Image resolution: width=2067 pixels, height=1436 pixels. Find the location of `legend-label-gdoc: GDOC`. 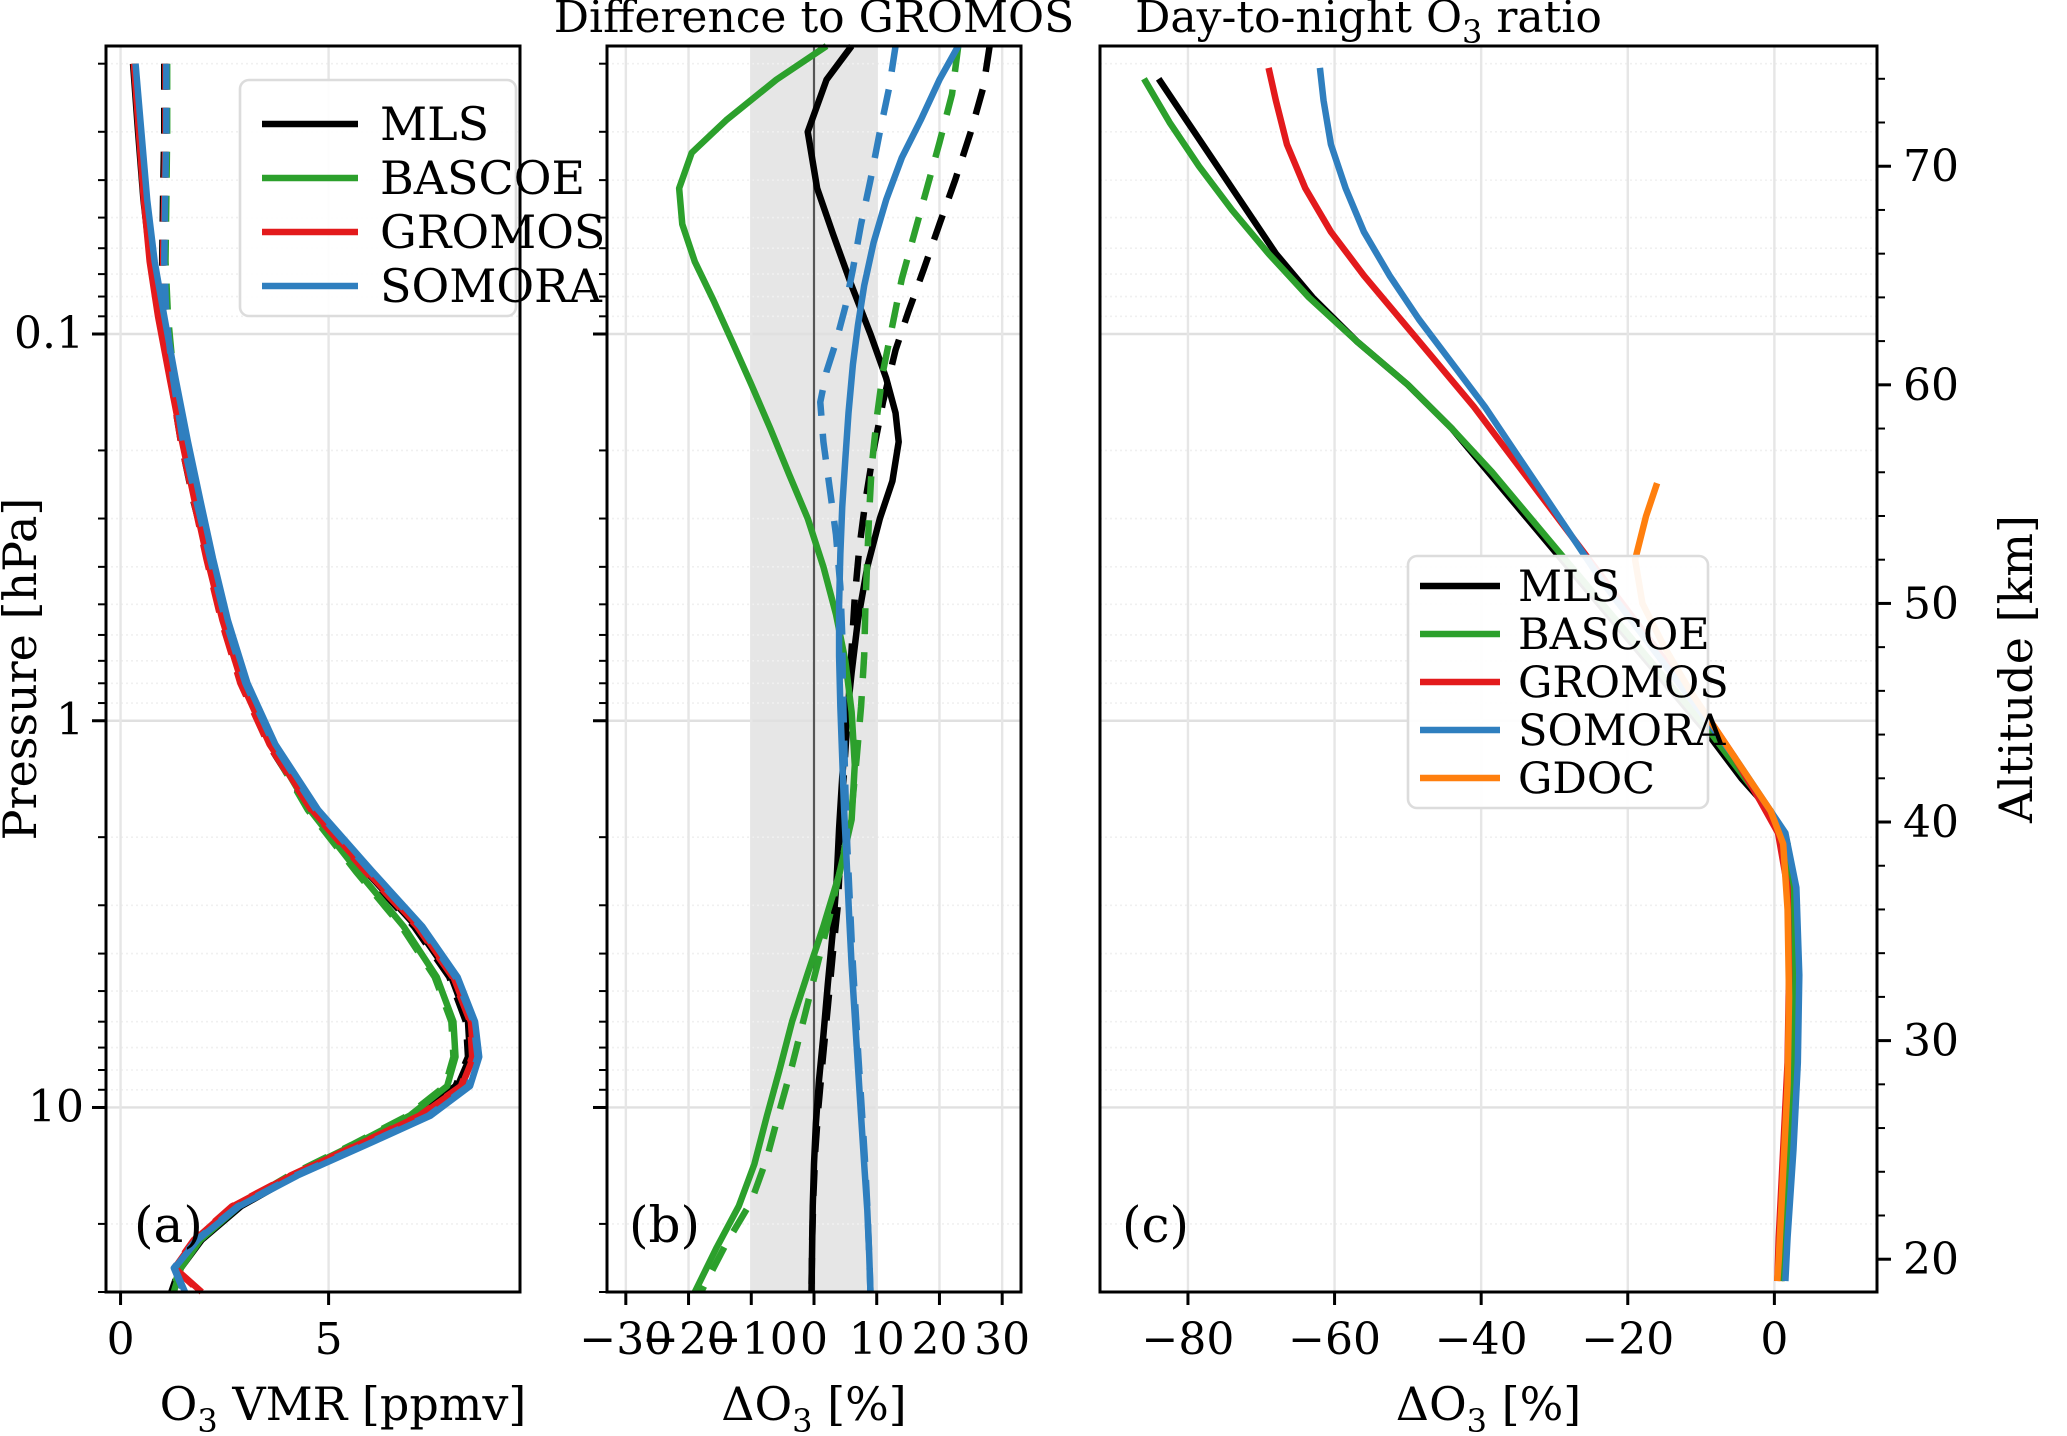

legend-label-gdoc: GDOC is located at coordinates (1586, 779).